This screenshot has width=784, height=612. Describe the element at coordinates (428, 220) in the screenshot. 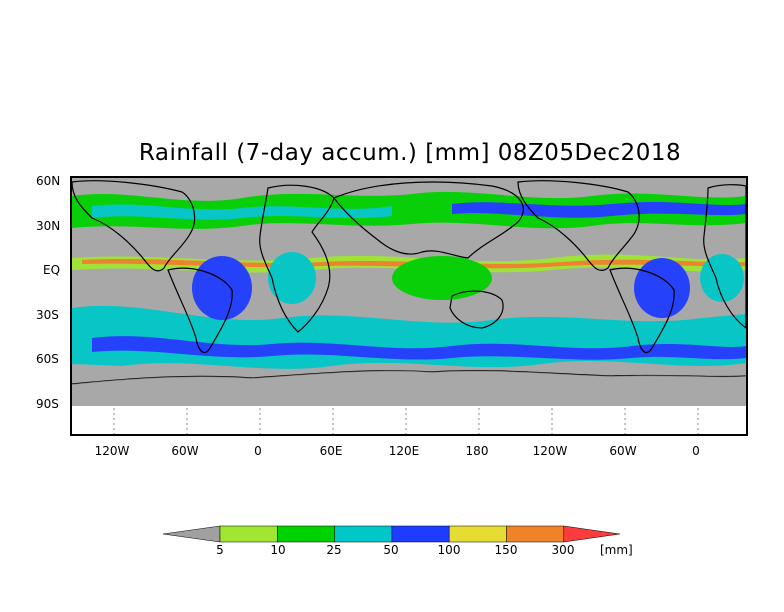

I see `asia-outline` at that location.